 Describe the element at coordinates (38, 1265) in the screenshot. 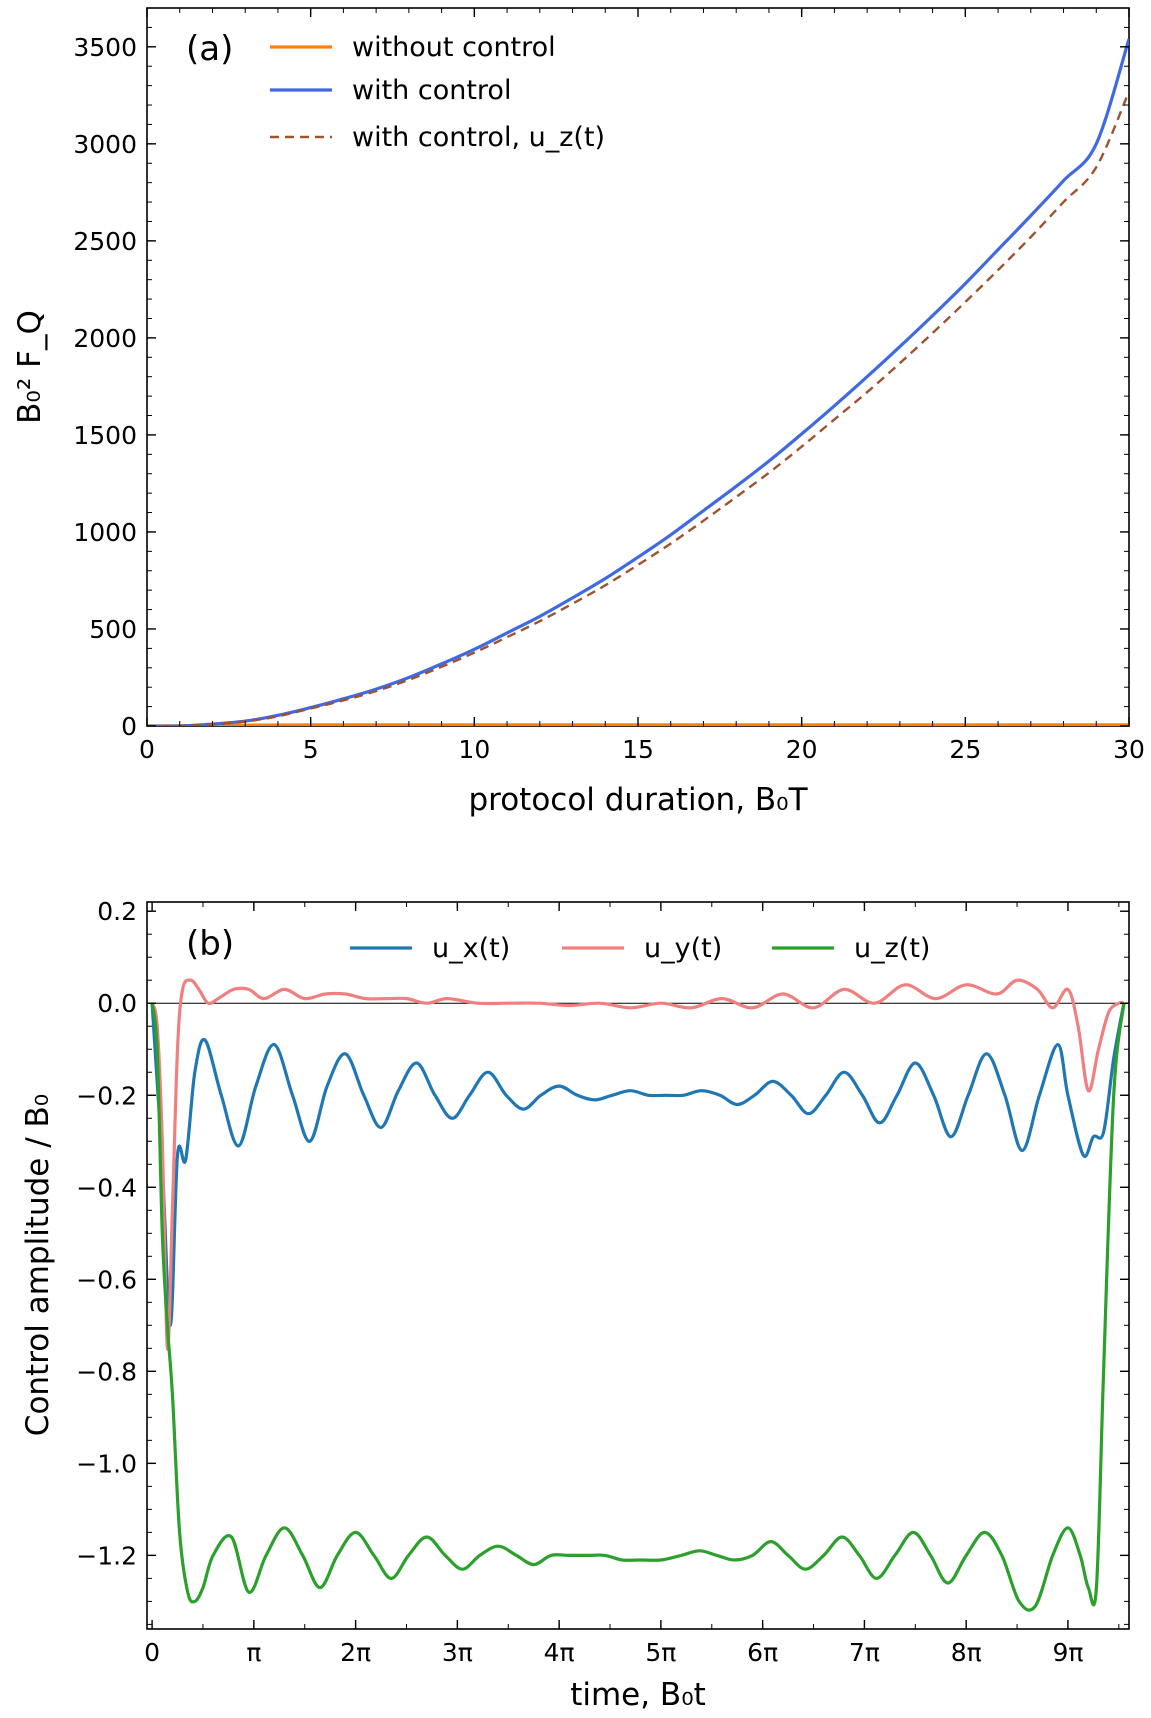

I see `panel-b-ylabel: Control amplitude / B₀` at that location.